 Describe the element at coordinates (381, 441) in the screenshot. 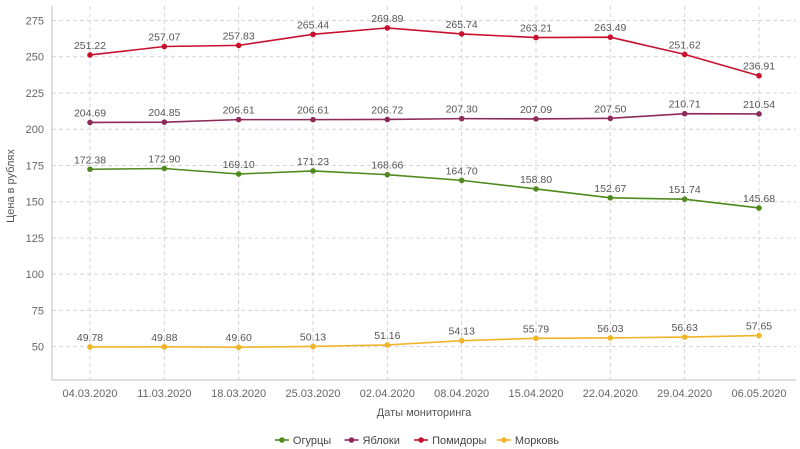

I see `legend-label: Яблоки` at that location.